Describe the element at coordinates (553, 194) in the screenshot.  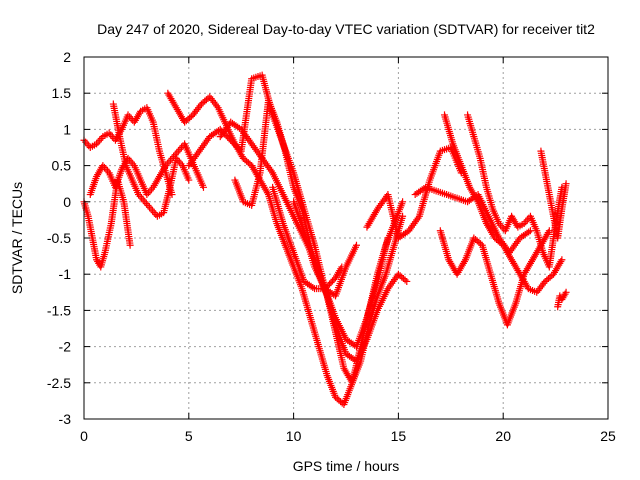
I see `series-sat-p` at that location.